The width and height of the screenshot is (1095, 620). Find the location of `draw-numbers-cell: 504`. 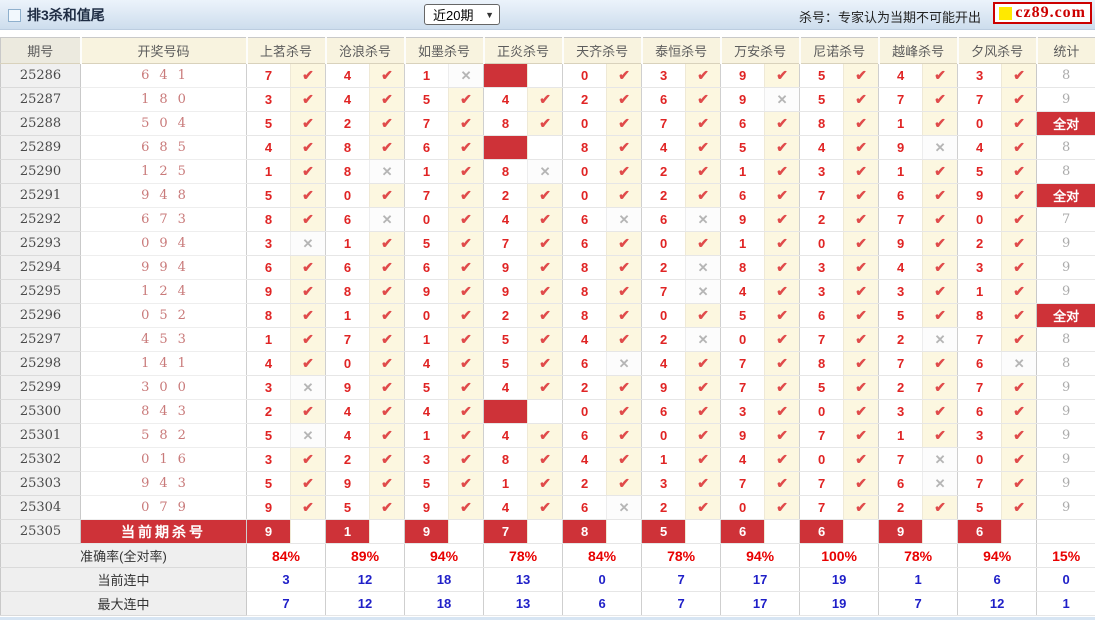

draw-numbers-cell: 504 is located at coordinates (163, 123).